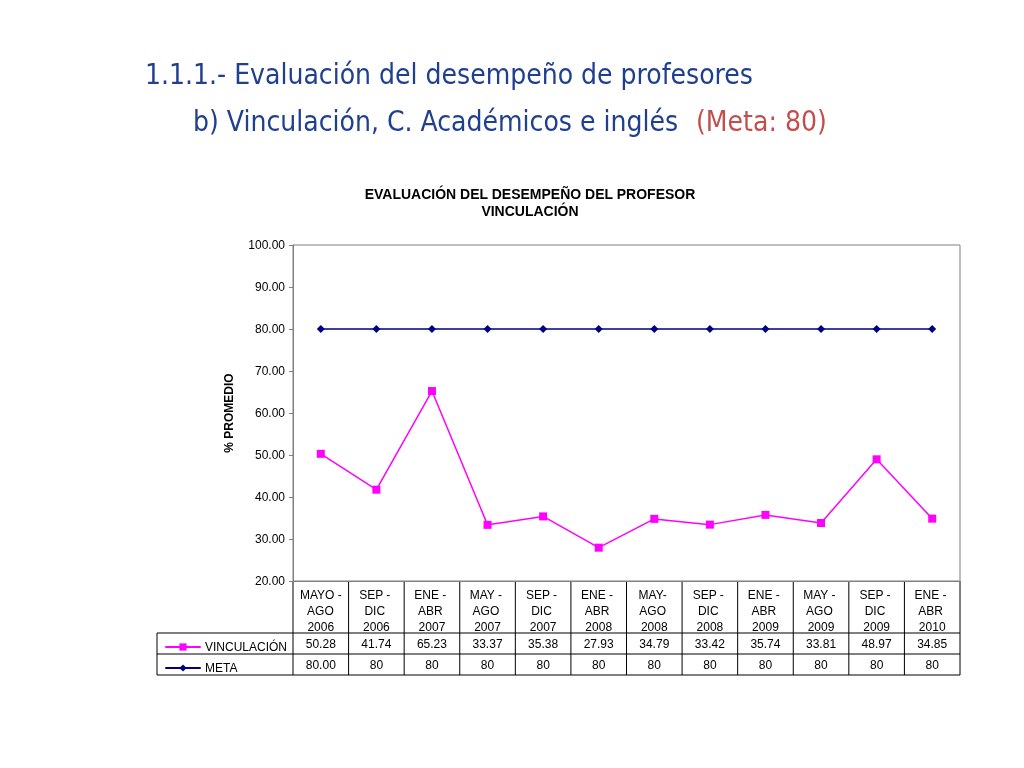  I want to click on data-label: 35.74, so click(765, 643).